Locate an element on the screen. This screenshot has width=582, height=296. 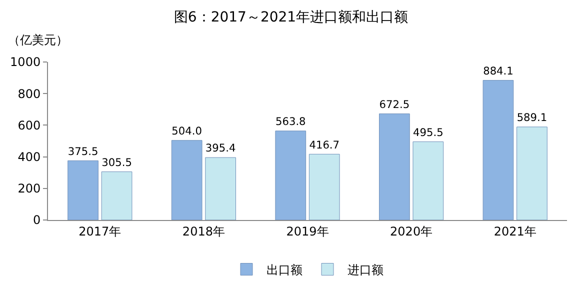
legend-label: 出口额 is located at coordinates (284, 269).